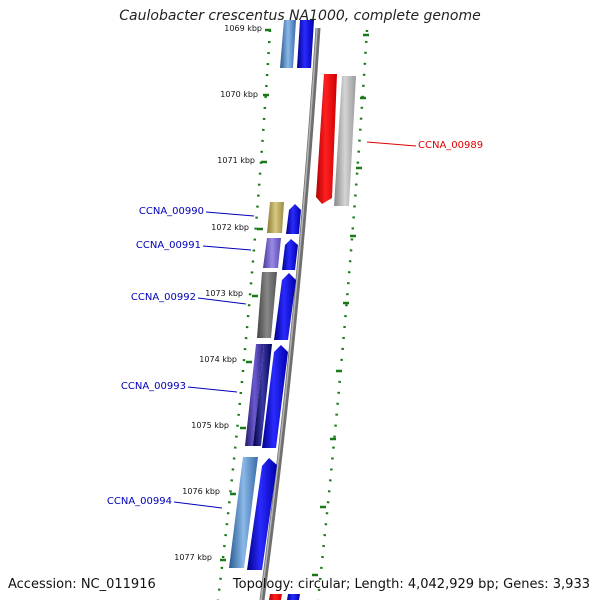 The height and width of the screenshot is (600, 600). What do you see at coordinates (193, 557) in the screenshot?
I see `tick-label-1077: 1077 kbp` at bounding box center [193, 557].